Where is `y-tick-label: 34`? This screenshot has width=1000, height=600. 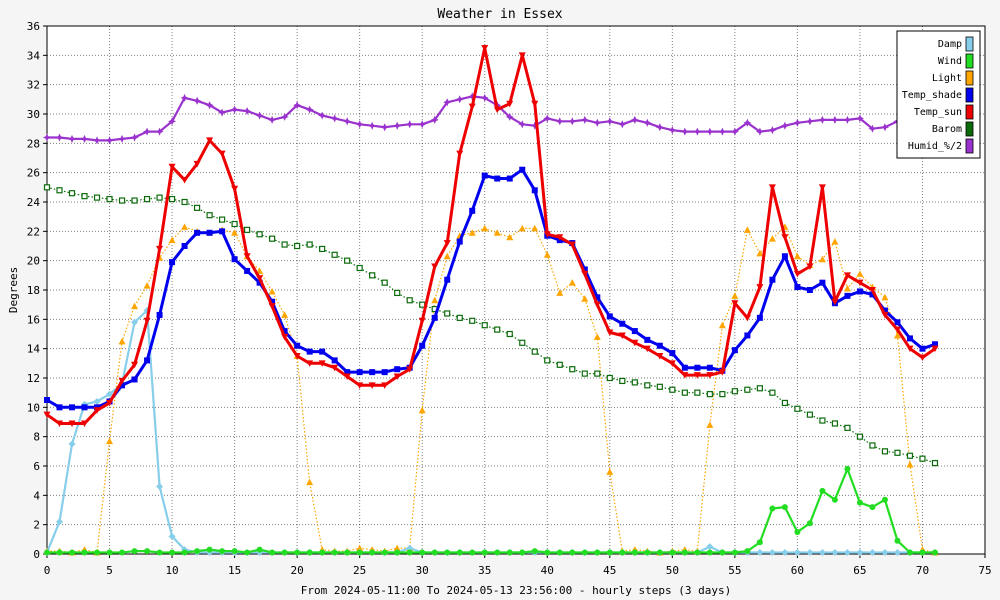 y-tick-label: 34 is located at coordinates (34, 55).